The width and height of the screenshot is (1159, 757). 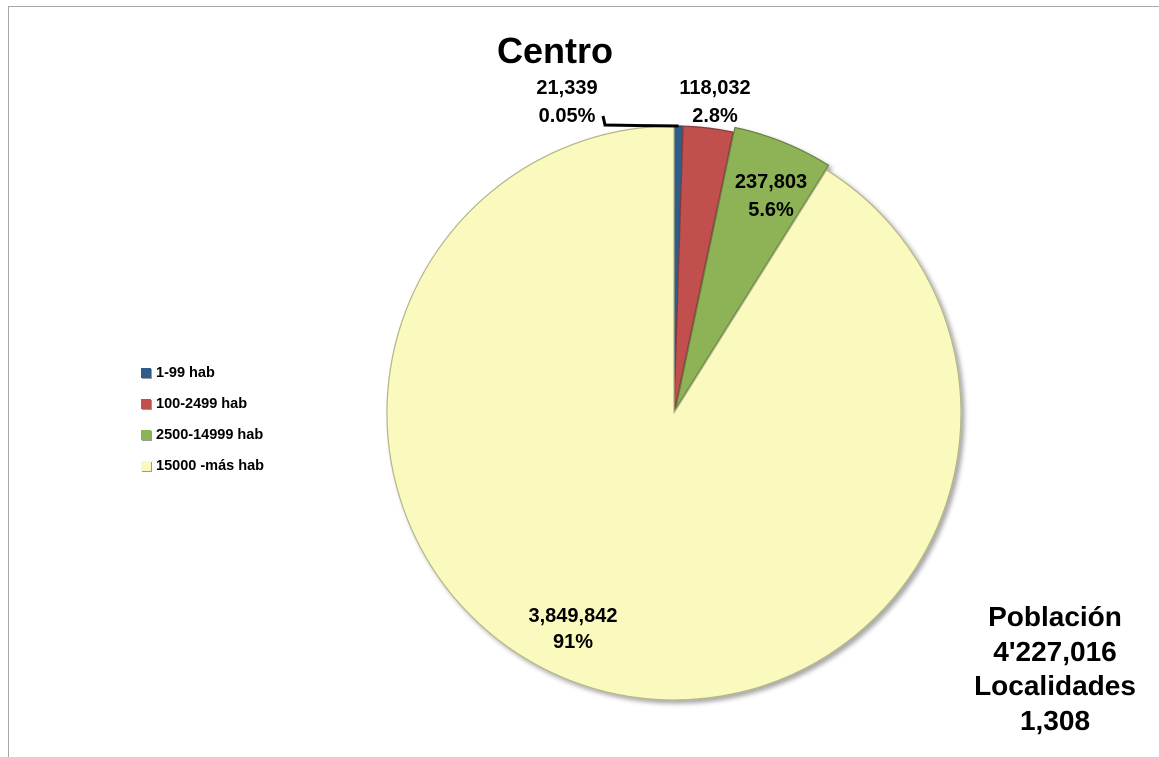 What do you see at coordinates (185, 372) in the screenshot?
I see `legend-label-1-99-hab: 1-99 hab` at bounding box center [185, 372].